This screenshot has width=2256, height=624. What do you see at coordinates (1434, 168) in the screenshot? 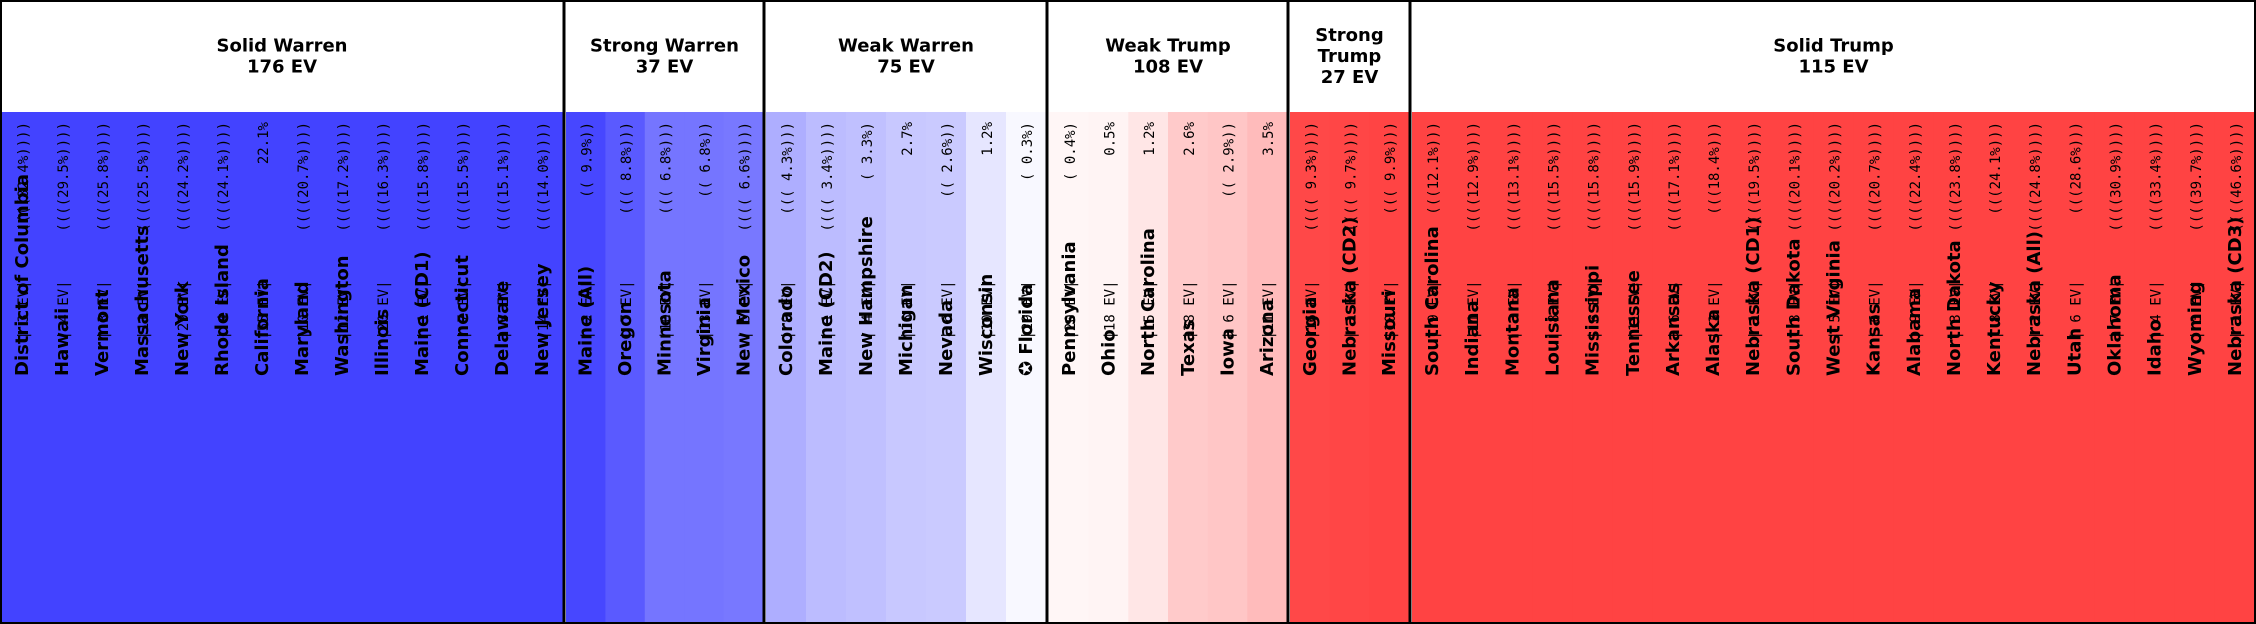
I see `state-margin: (((12.1%)))` at bounding box center [1434, 168].